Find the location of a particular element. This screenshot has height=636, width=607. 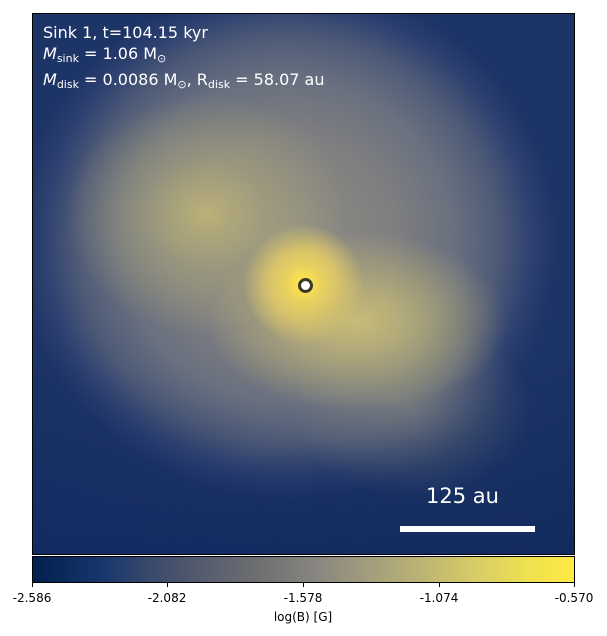

colorbar-tick-label: -1.074 is located at coordinates (439, 598).